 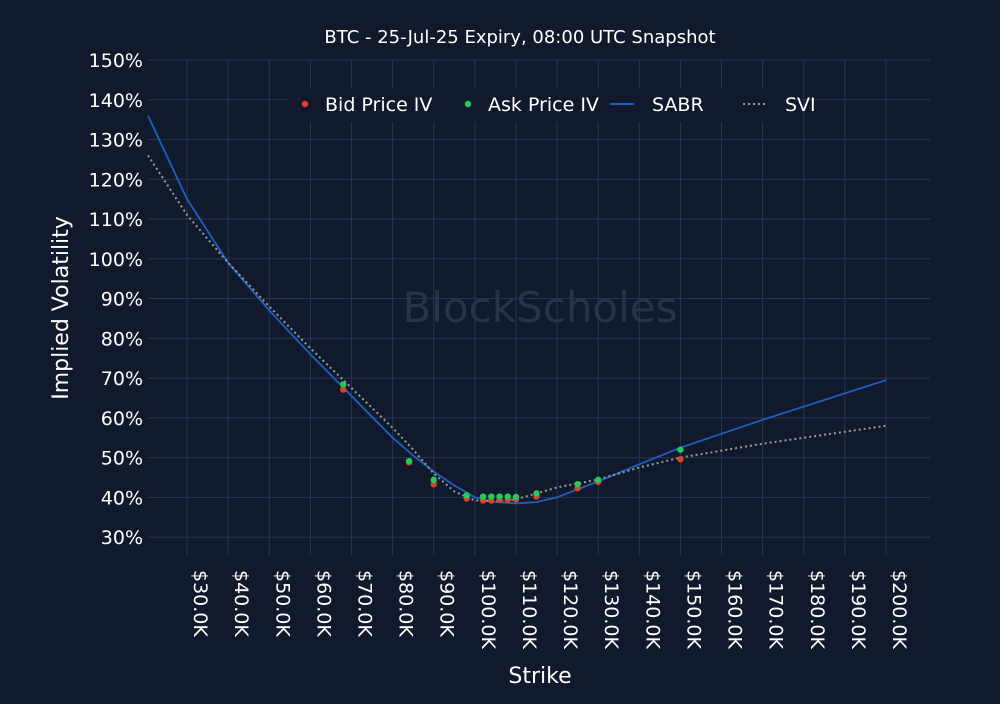 I want to click on x-tick-label: $130.0K, so click(x=611, y=609).